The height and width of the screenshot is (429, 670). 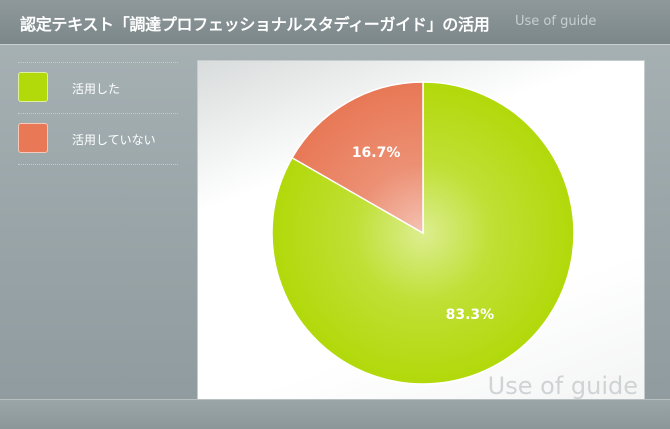 I want to click on legend-label-not-used: 活用していない, so click(x=114, y=140).